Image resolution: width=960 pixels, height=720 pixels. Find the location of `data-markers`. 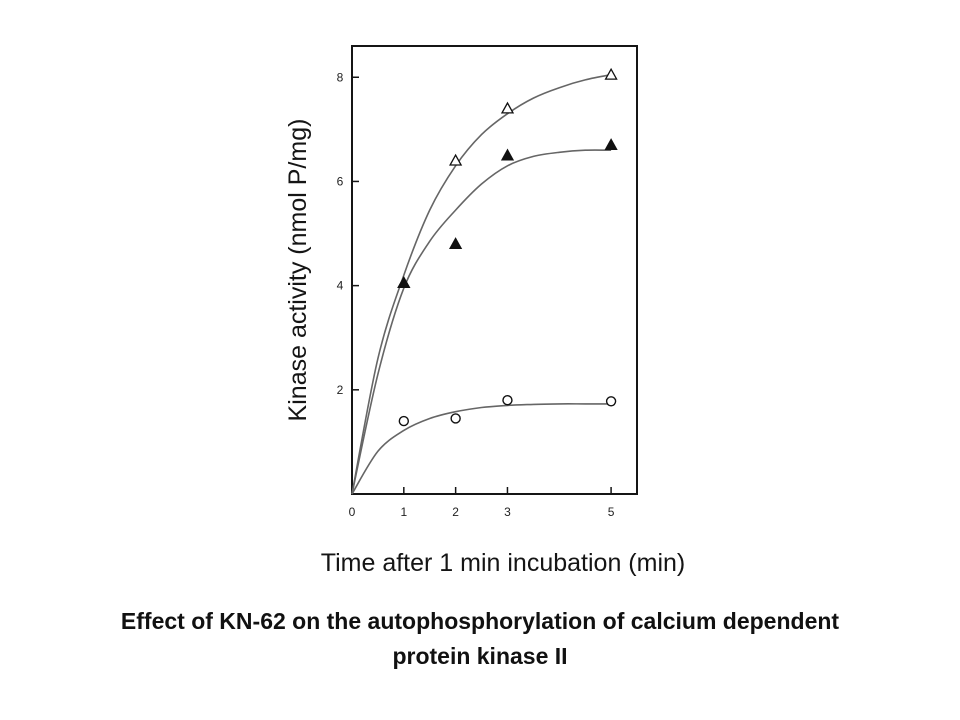

data-markers is located at coordinates (507, 247).